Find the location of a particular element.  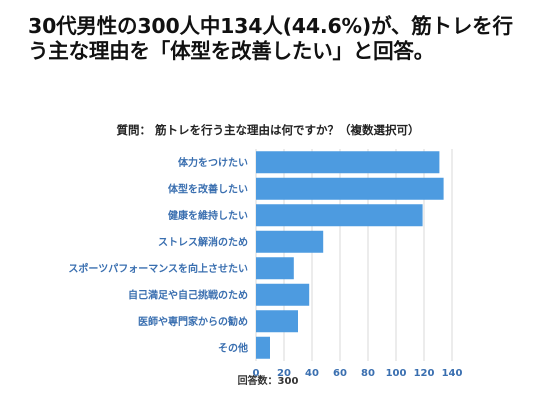

category-label: 体力をつけたい is located at coordinates (213, 162).